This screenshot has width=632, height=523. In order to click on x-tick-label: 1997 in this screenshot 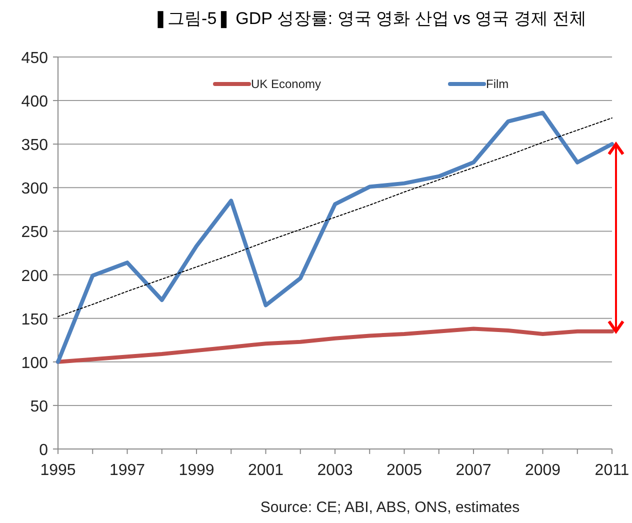, I will do `click(127, 470)`.